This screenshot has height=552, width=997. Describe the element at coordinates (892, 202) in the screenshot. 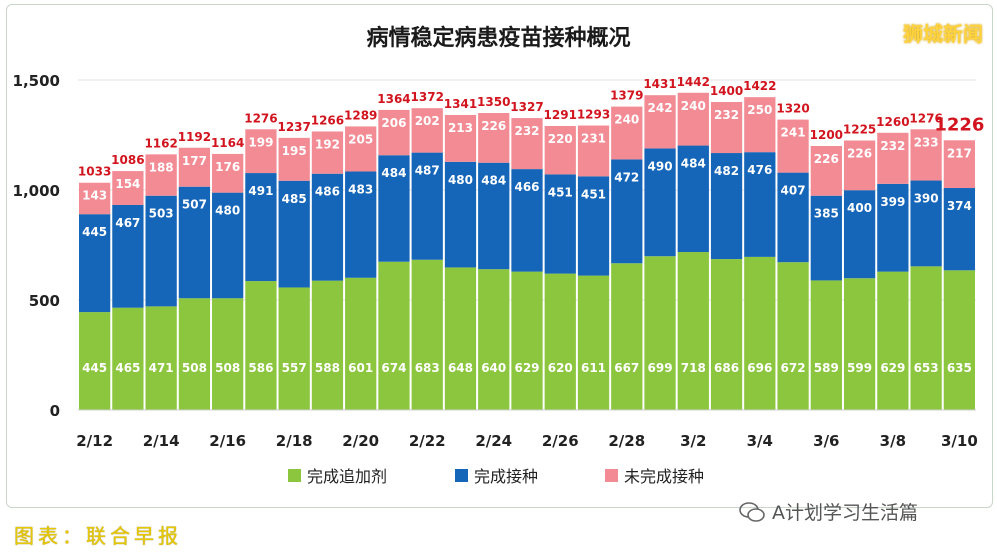

I see `data-label-completed: 399` at that location.